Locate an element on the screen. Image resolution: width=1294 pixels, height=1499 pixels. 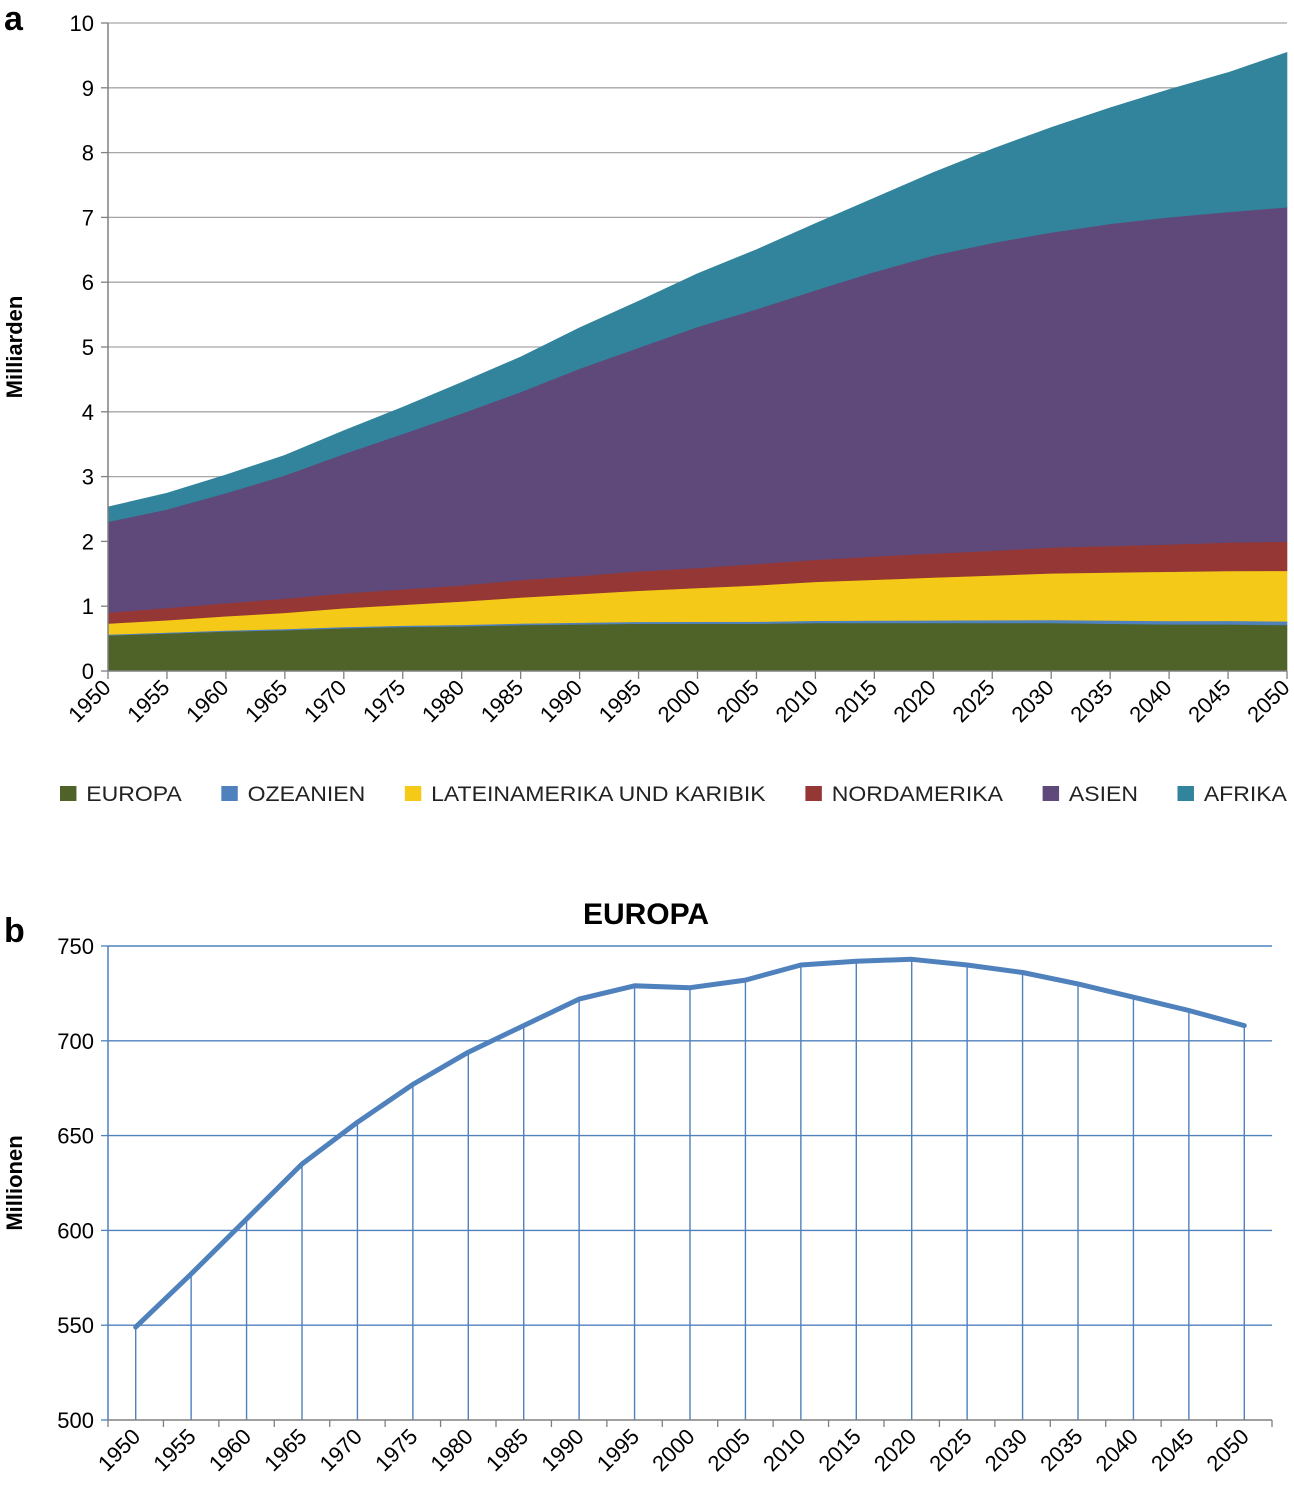
legend-label: ASIEN is located at coordinates (1103, 794).